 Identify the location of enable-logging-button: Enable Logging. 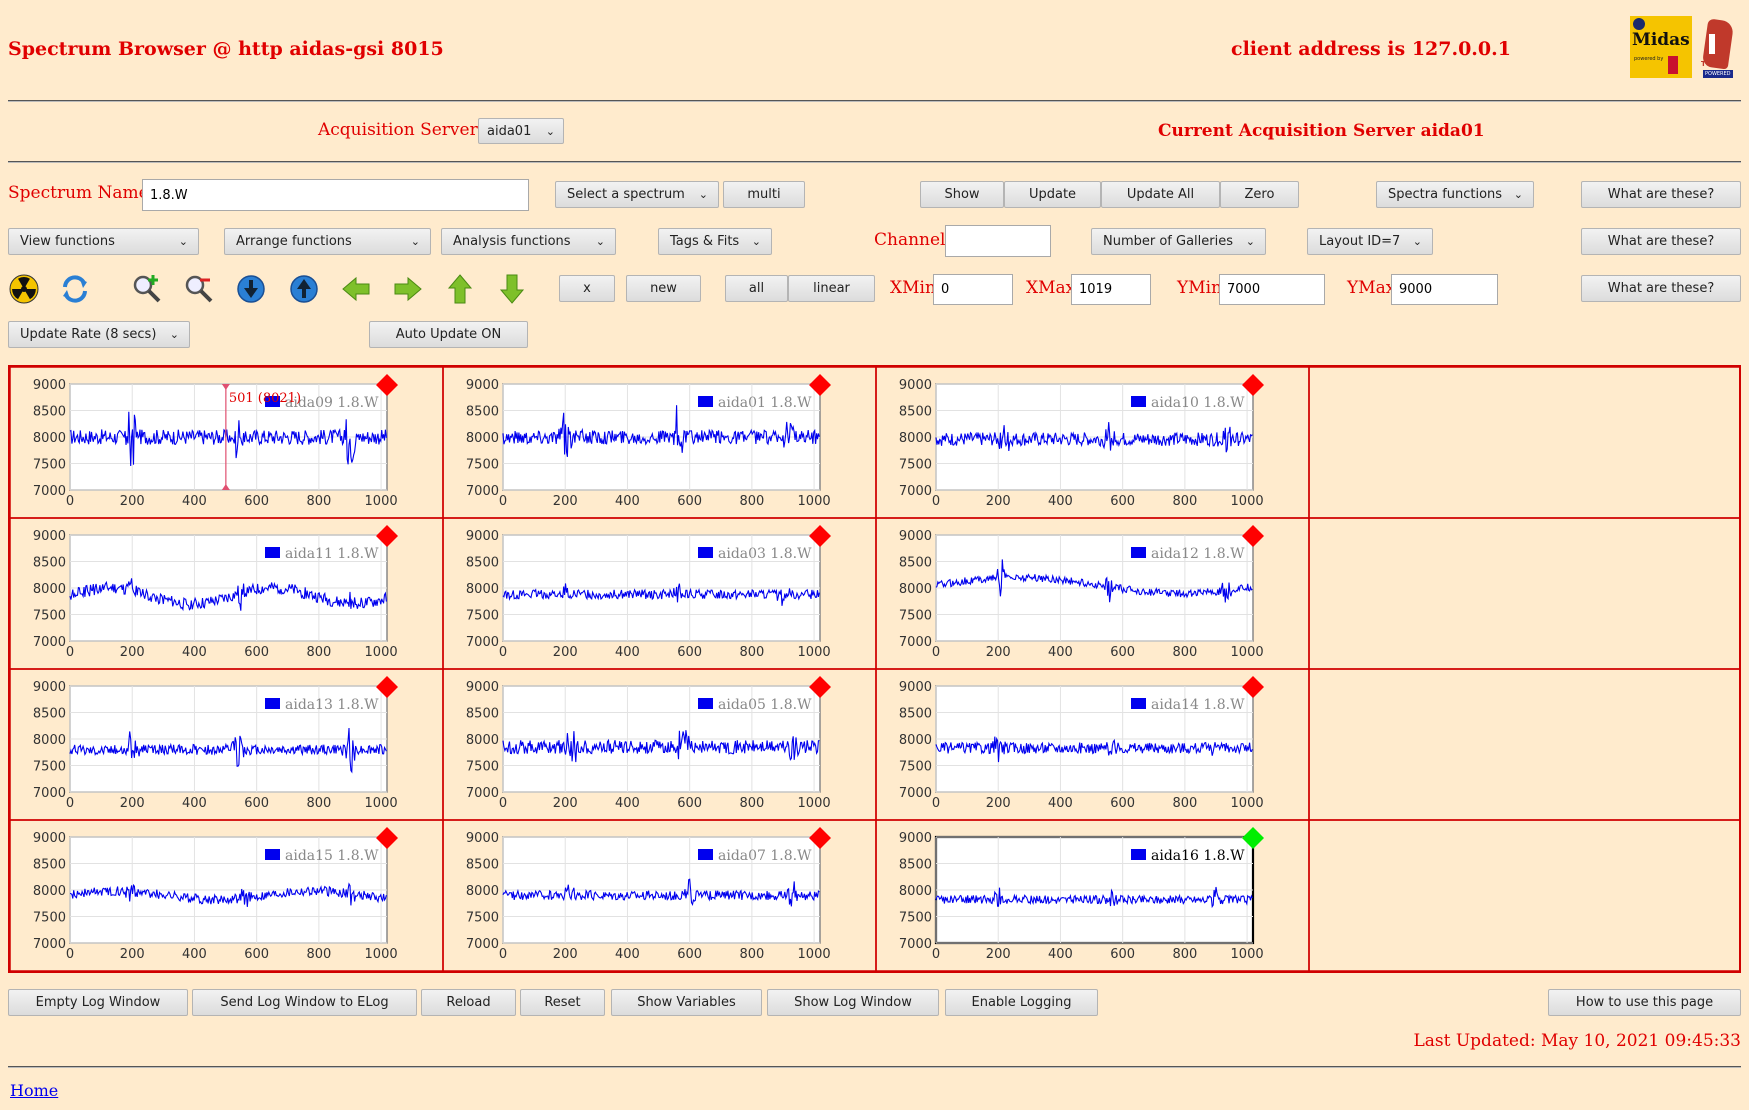
(1021, 1002).